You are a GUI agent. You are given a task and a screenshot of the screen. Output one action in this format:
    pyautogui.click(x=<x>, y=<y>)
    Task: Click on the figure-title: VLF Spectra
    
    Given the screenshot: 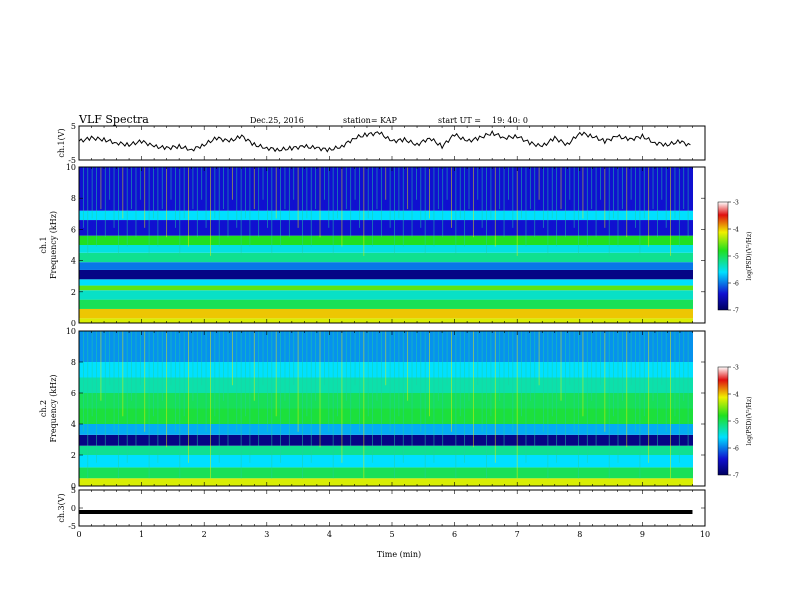 What is the action you would take?
    pyautogui.click(x=113, y=119)
    